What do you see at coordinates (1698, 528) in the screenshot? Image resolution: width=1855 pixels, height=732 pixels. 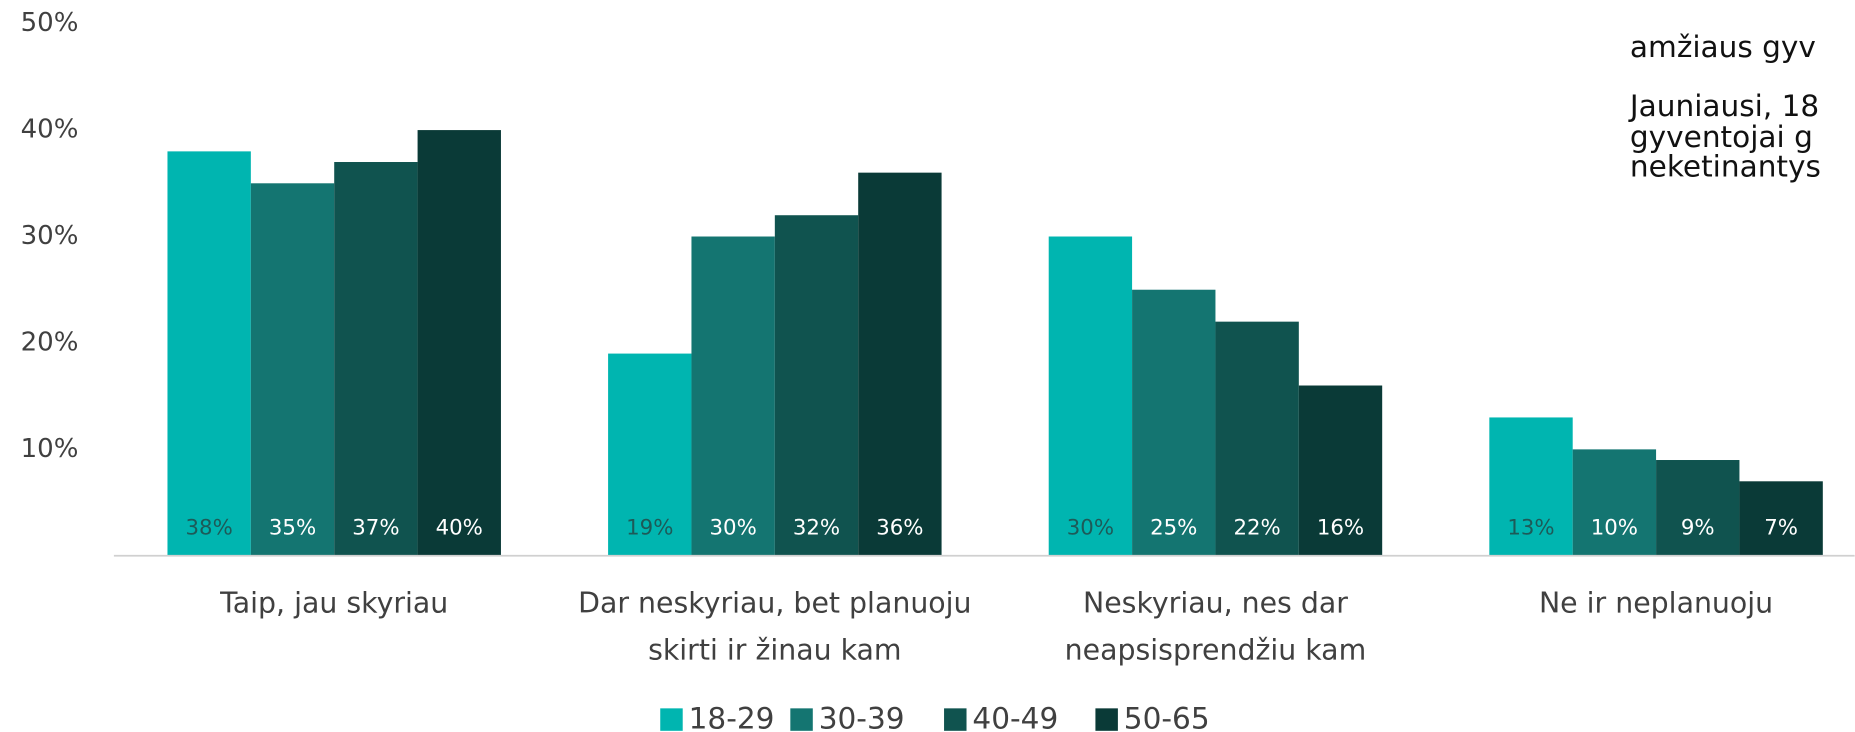 I see `value-label: 9%` at bounding box center [1698, 528].